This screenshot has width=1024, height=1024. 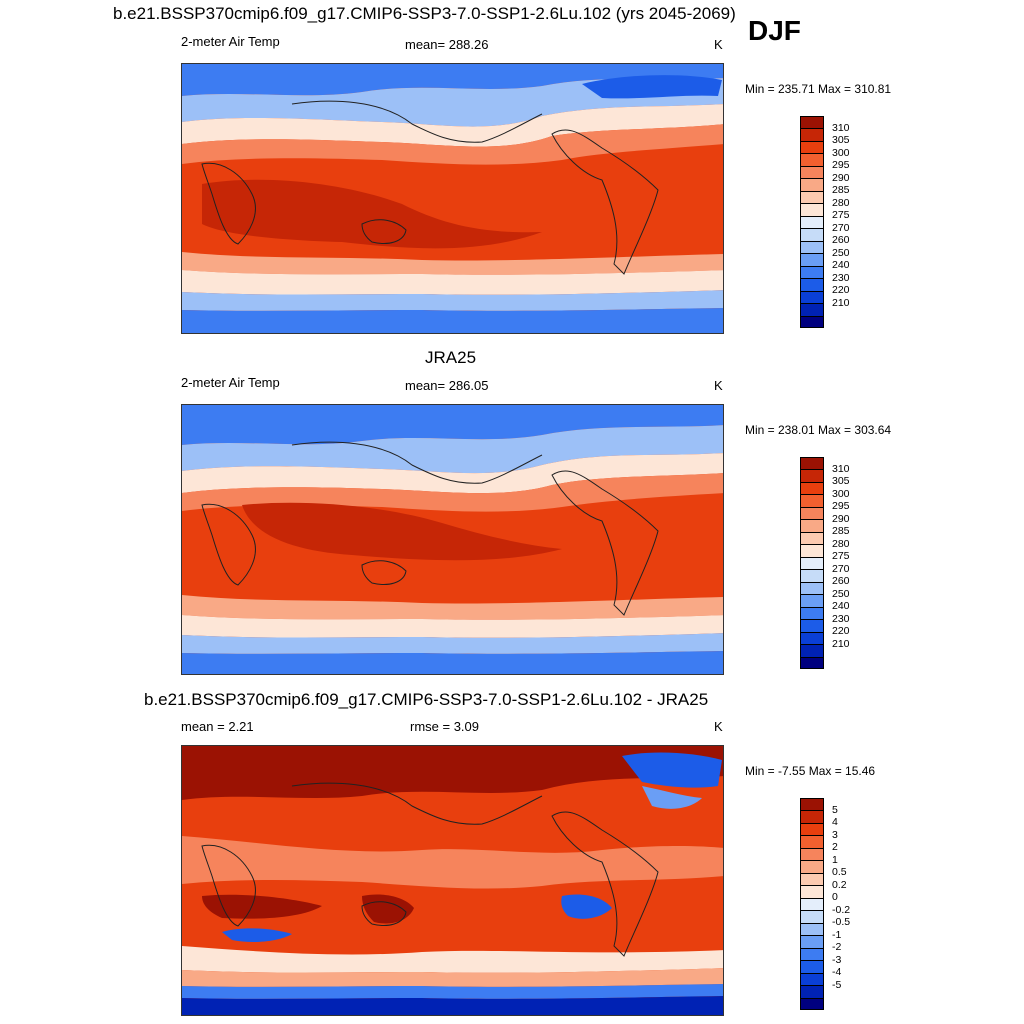 What do you see at coordinates (818, 89) in the screenshot?
I see `panel1-minmax: Min = 235.71 Max = 310.81` at bounding box center [818, 89].